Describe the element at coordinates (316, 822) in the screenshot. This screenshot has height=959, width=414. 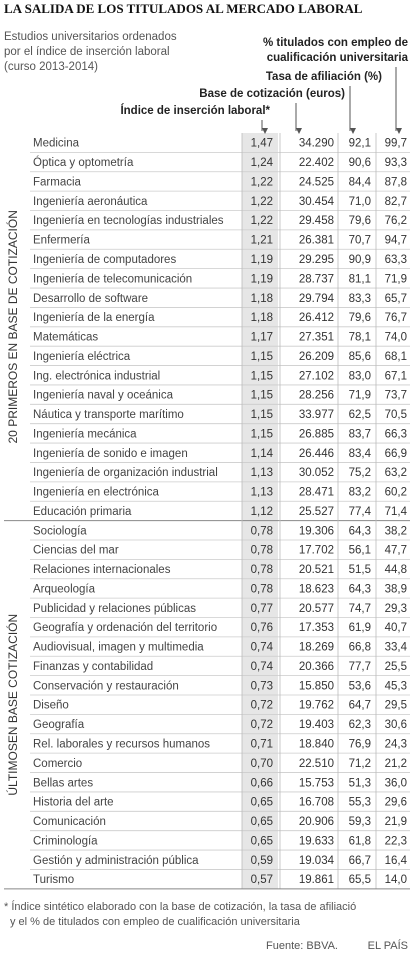
I see `cell-value: 20.906` at that location.